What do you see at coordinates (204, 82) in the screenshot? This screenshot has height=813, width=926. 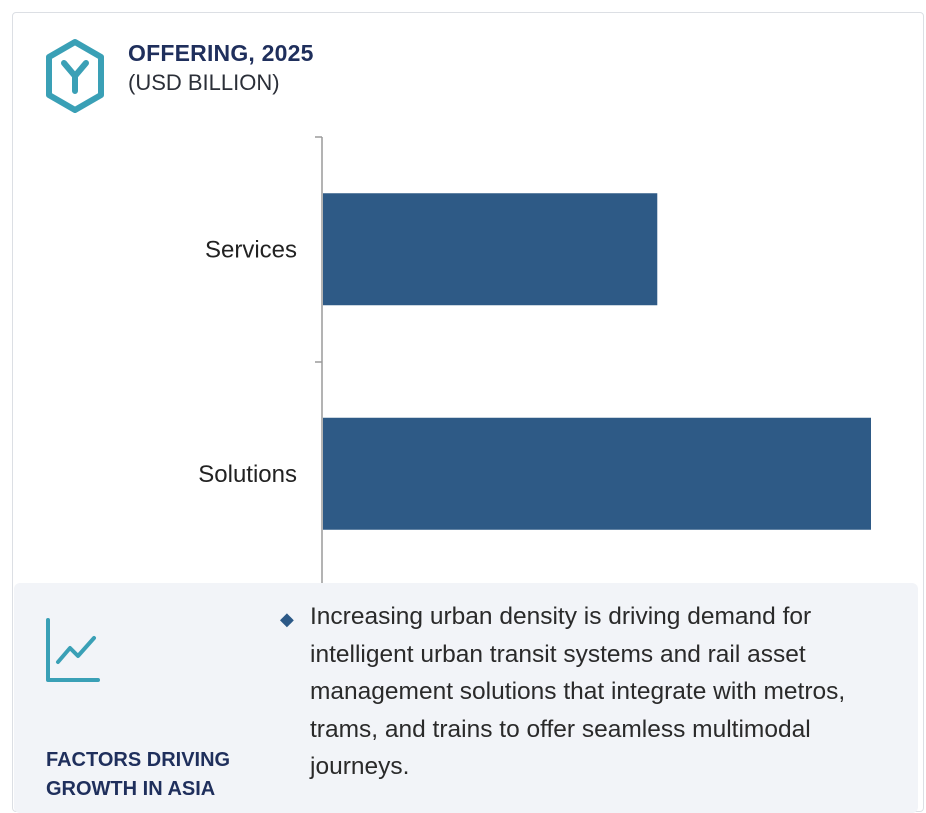 I see `chart-subtitle: (USD BILLION)` at bounding box center [204, 82].